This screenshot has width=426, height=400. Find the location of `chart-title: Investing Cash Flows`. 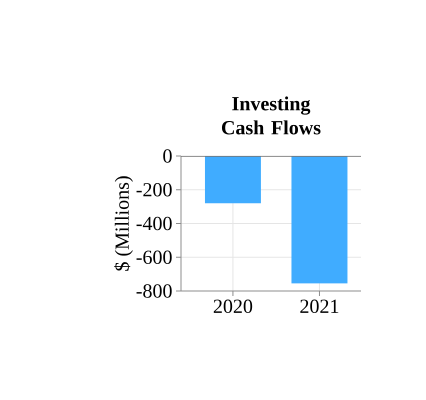

chart-title: Investing Cash Flows is located at coordinates (271, 115).